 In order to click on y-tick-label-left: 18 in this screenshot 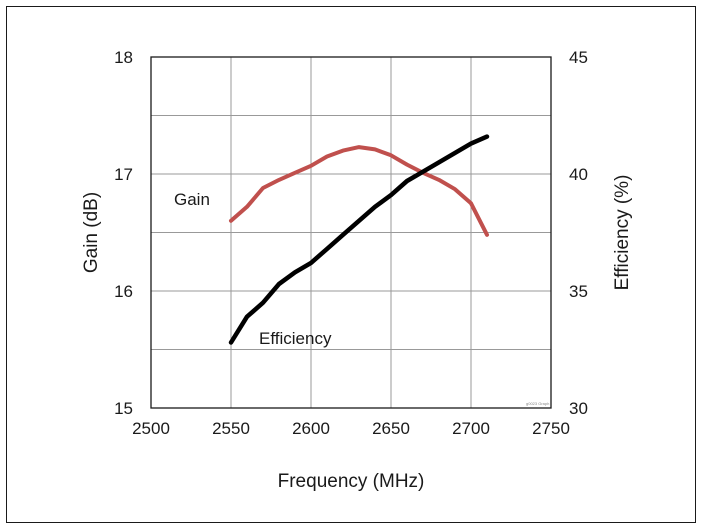, I will do `click(123, 57)`.